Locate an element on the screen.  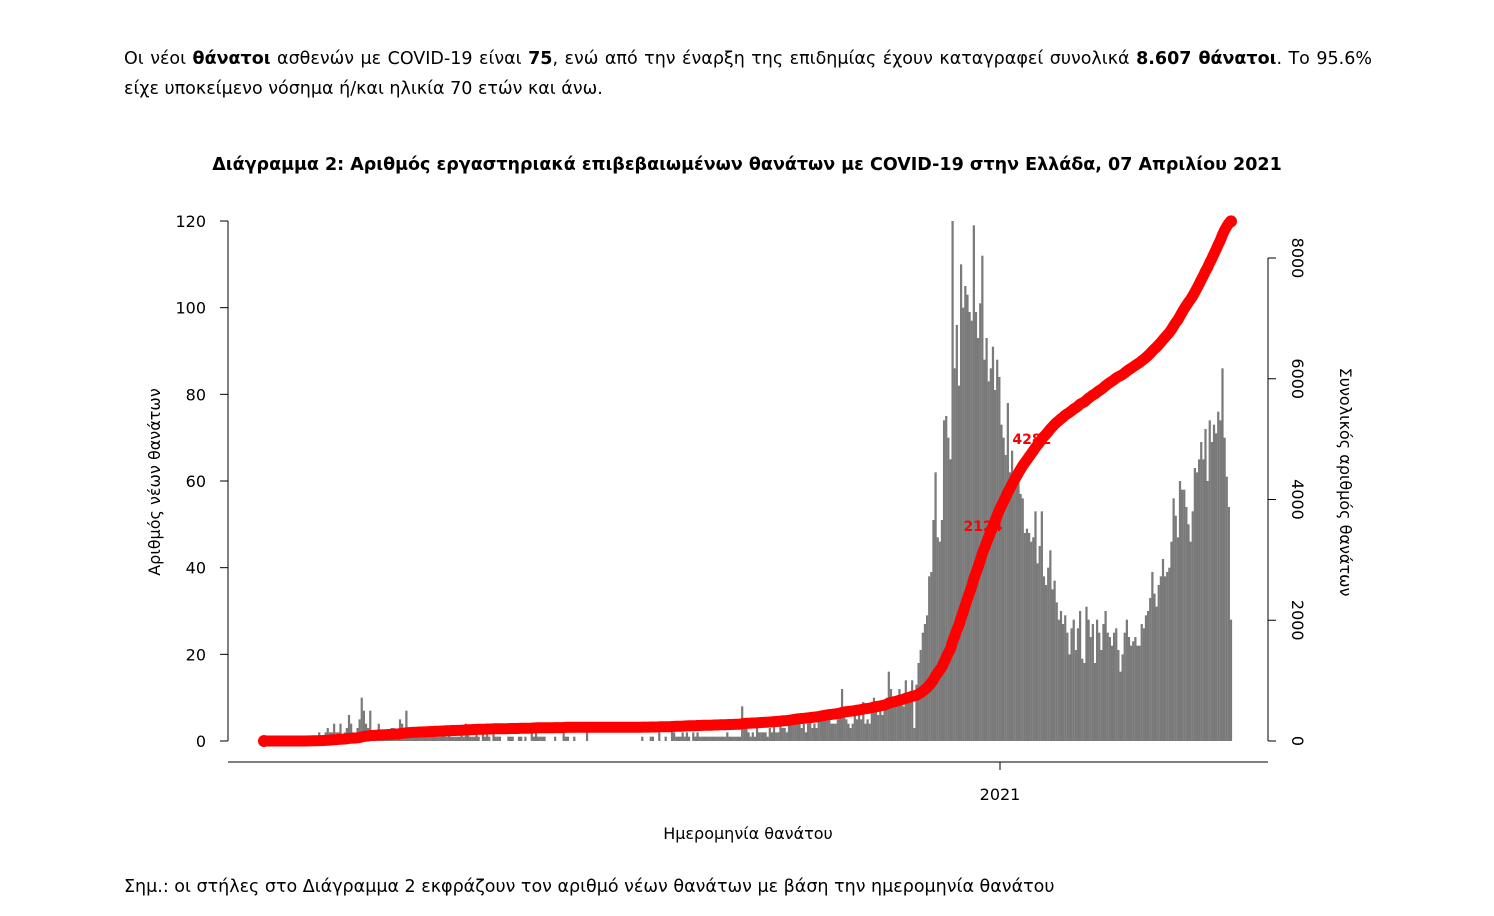
y-tick-label: 40 is located at coordinates (196, 568).